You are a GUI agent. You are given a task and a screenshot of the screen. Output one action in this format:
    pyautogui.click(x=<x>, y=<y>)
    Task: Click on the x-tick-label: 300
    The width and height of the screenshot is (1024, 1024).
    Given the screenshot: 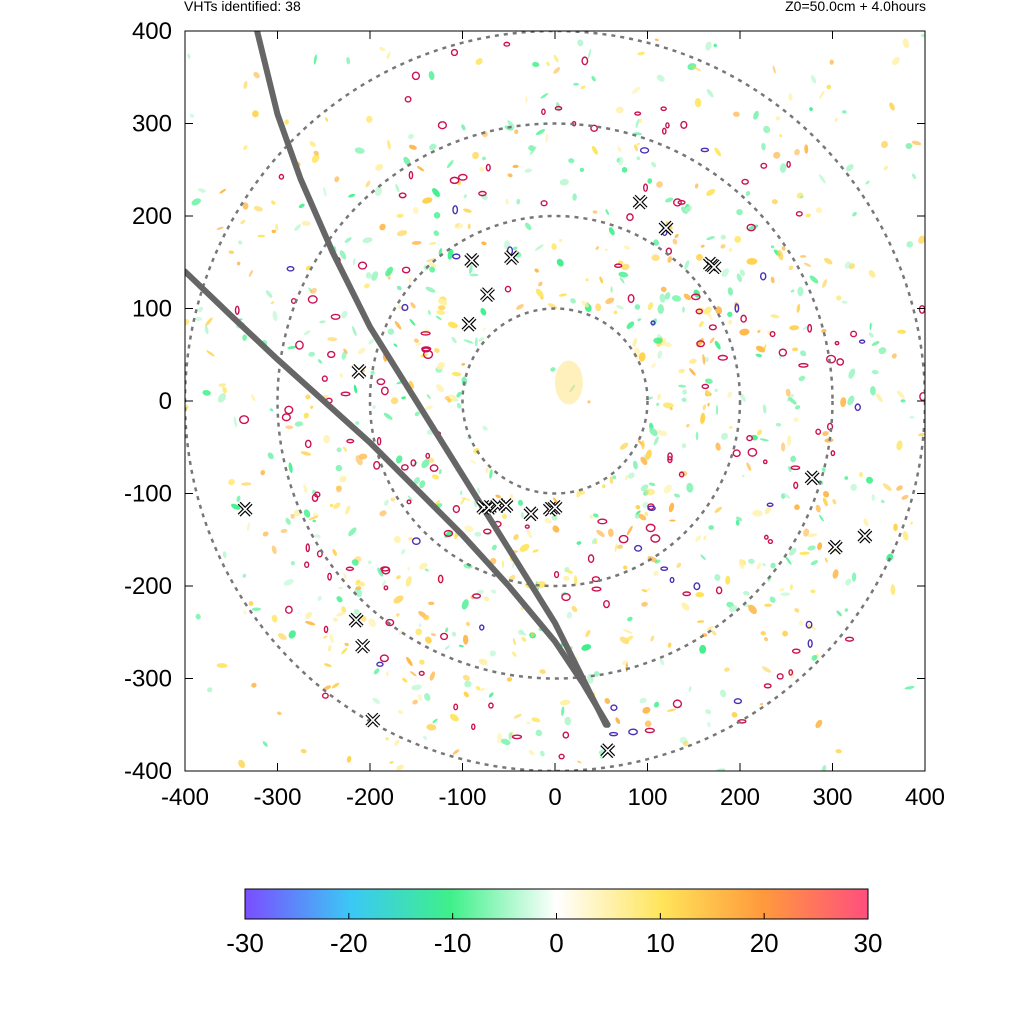 What is the action you would take?
    pyautogui.click(x=832, y=797)
    